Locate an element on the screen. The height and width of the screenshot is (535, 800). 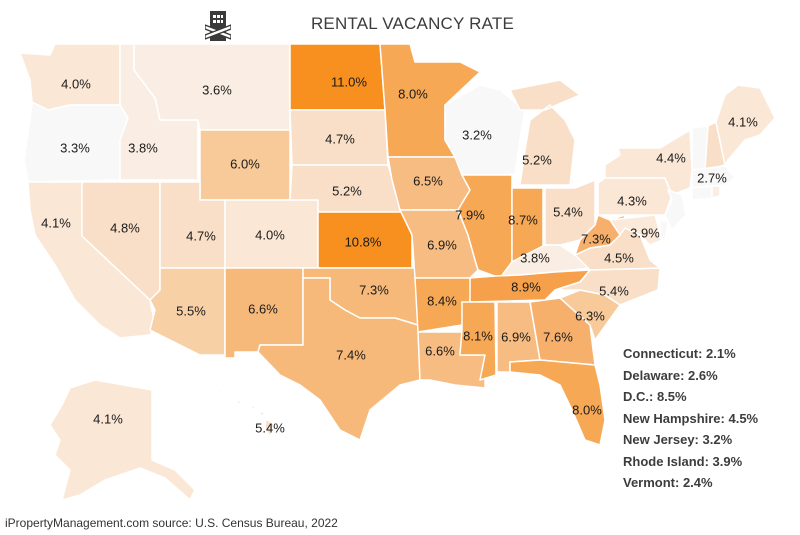
state-tx: 7.4% is located at coordinates (339, 359).